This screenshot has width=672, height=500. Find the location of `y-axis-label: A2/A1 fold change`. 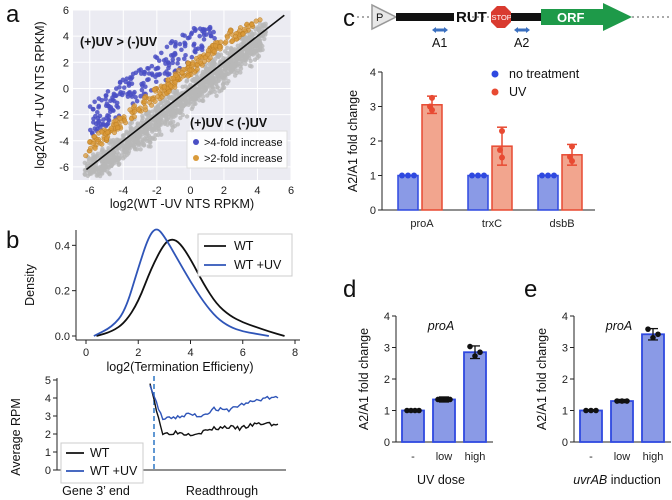

y-axis-label: A2/A1 fold change is located at coordinates (542, 379).